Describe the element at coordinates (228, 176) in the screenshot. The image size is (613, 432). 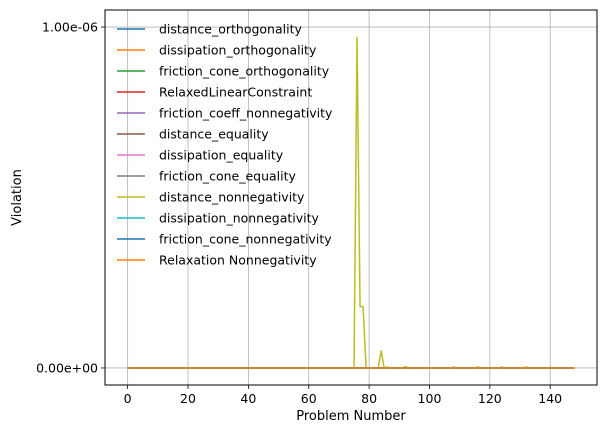
I see `legend-entry: friction_cone_equality` at that location.